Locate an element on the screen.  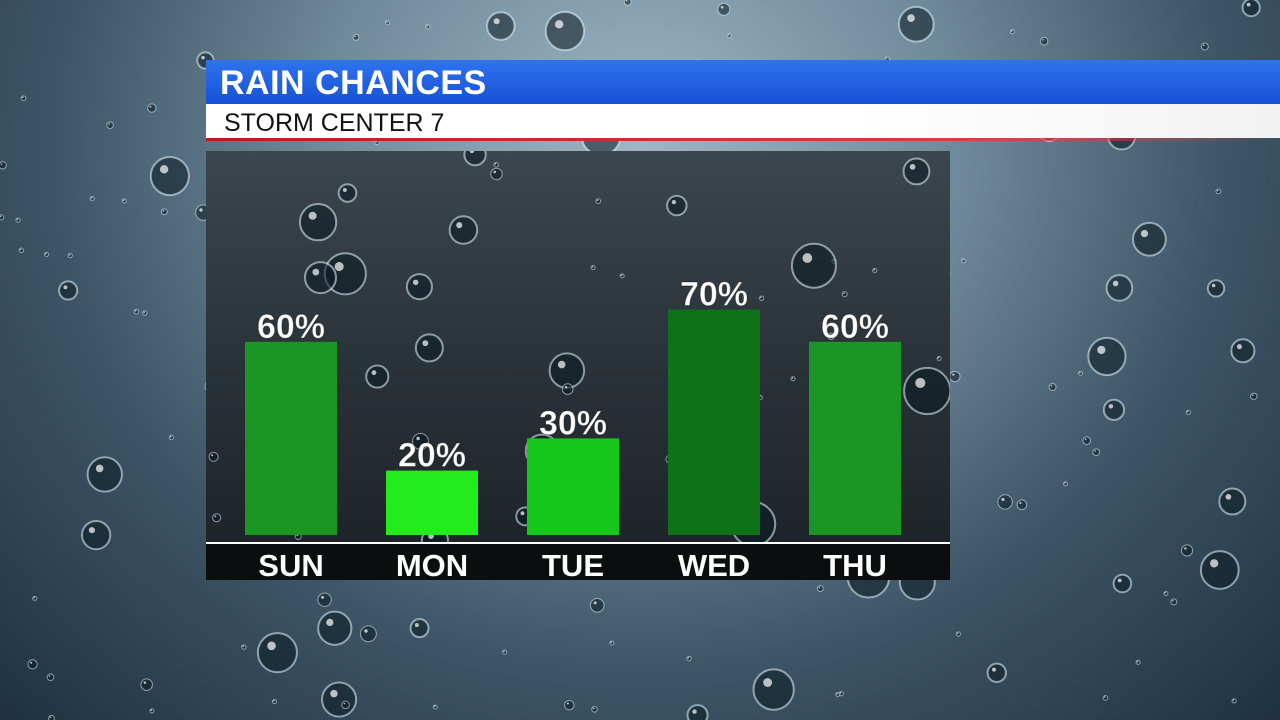
title-bar: RAIN CHANCES is located at coordinates (743, 82).